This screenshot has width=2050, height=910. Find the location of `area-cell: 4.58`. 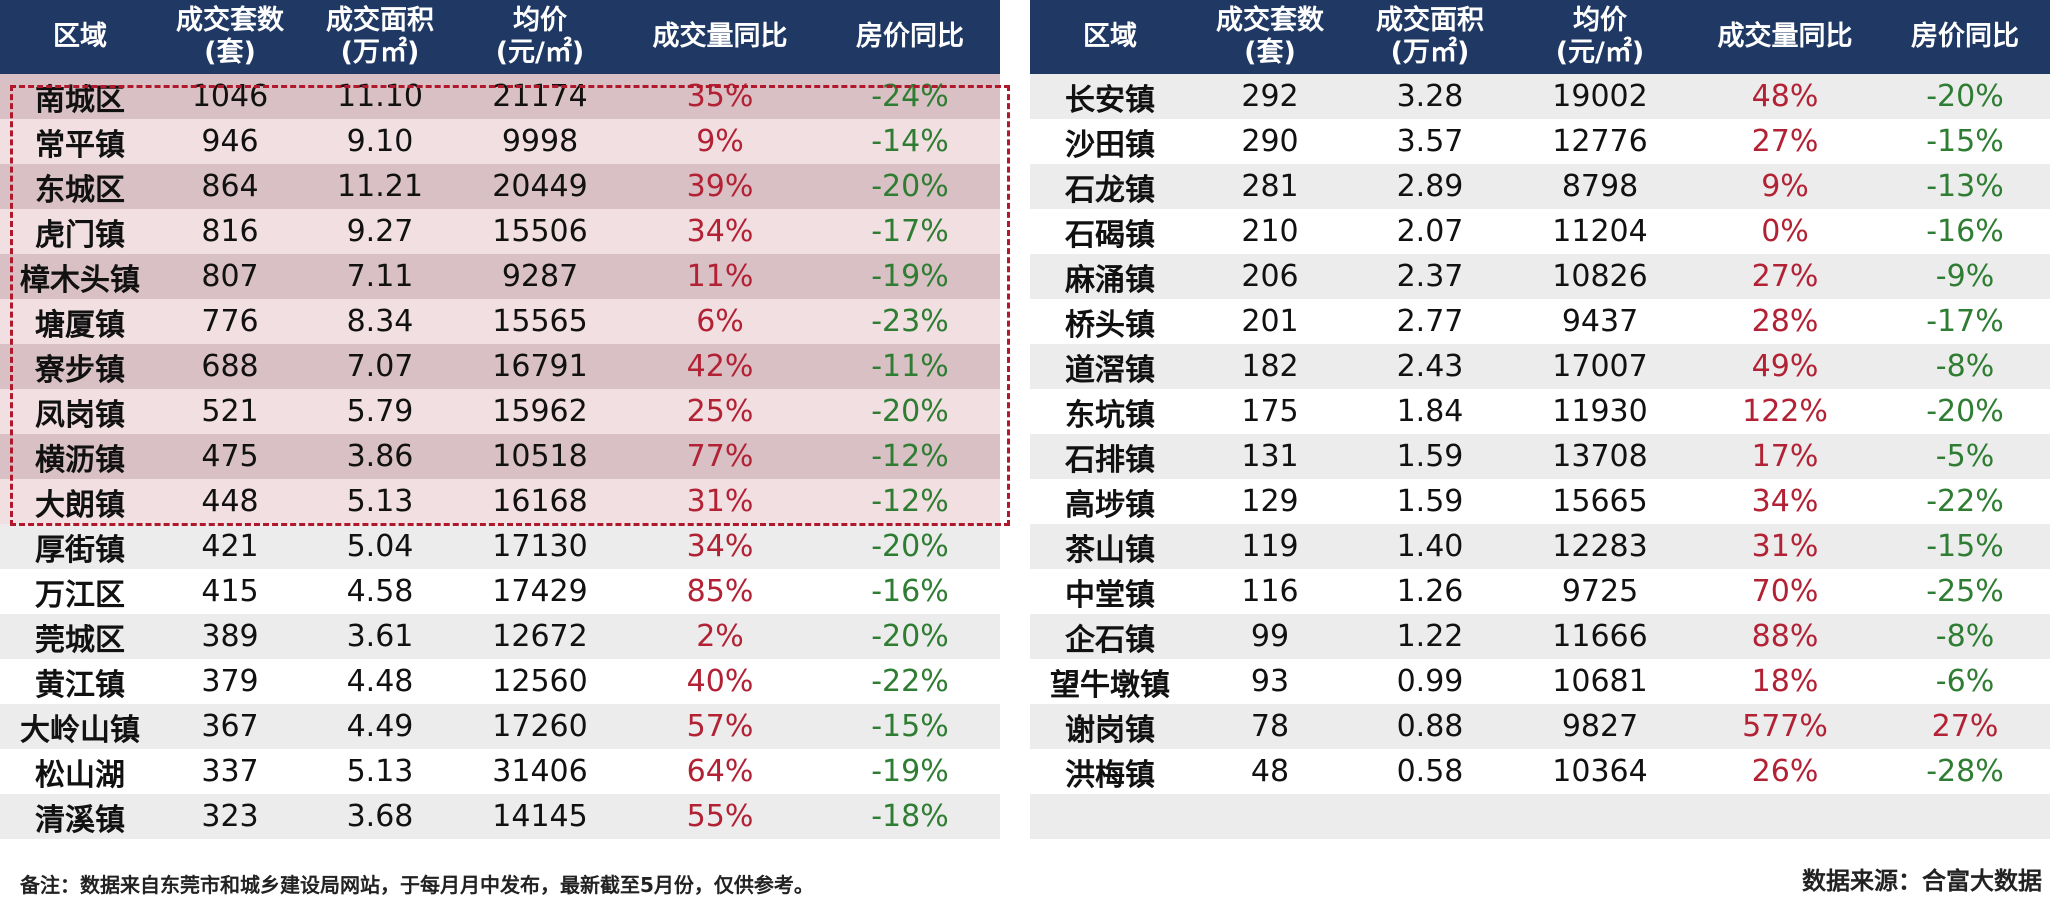

area-cell: 4.58 is located at coordinates (380, 591).